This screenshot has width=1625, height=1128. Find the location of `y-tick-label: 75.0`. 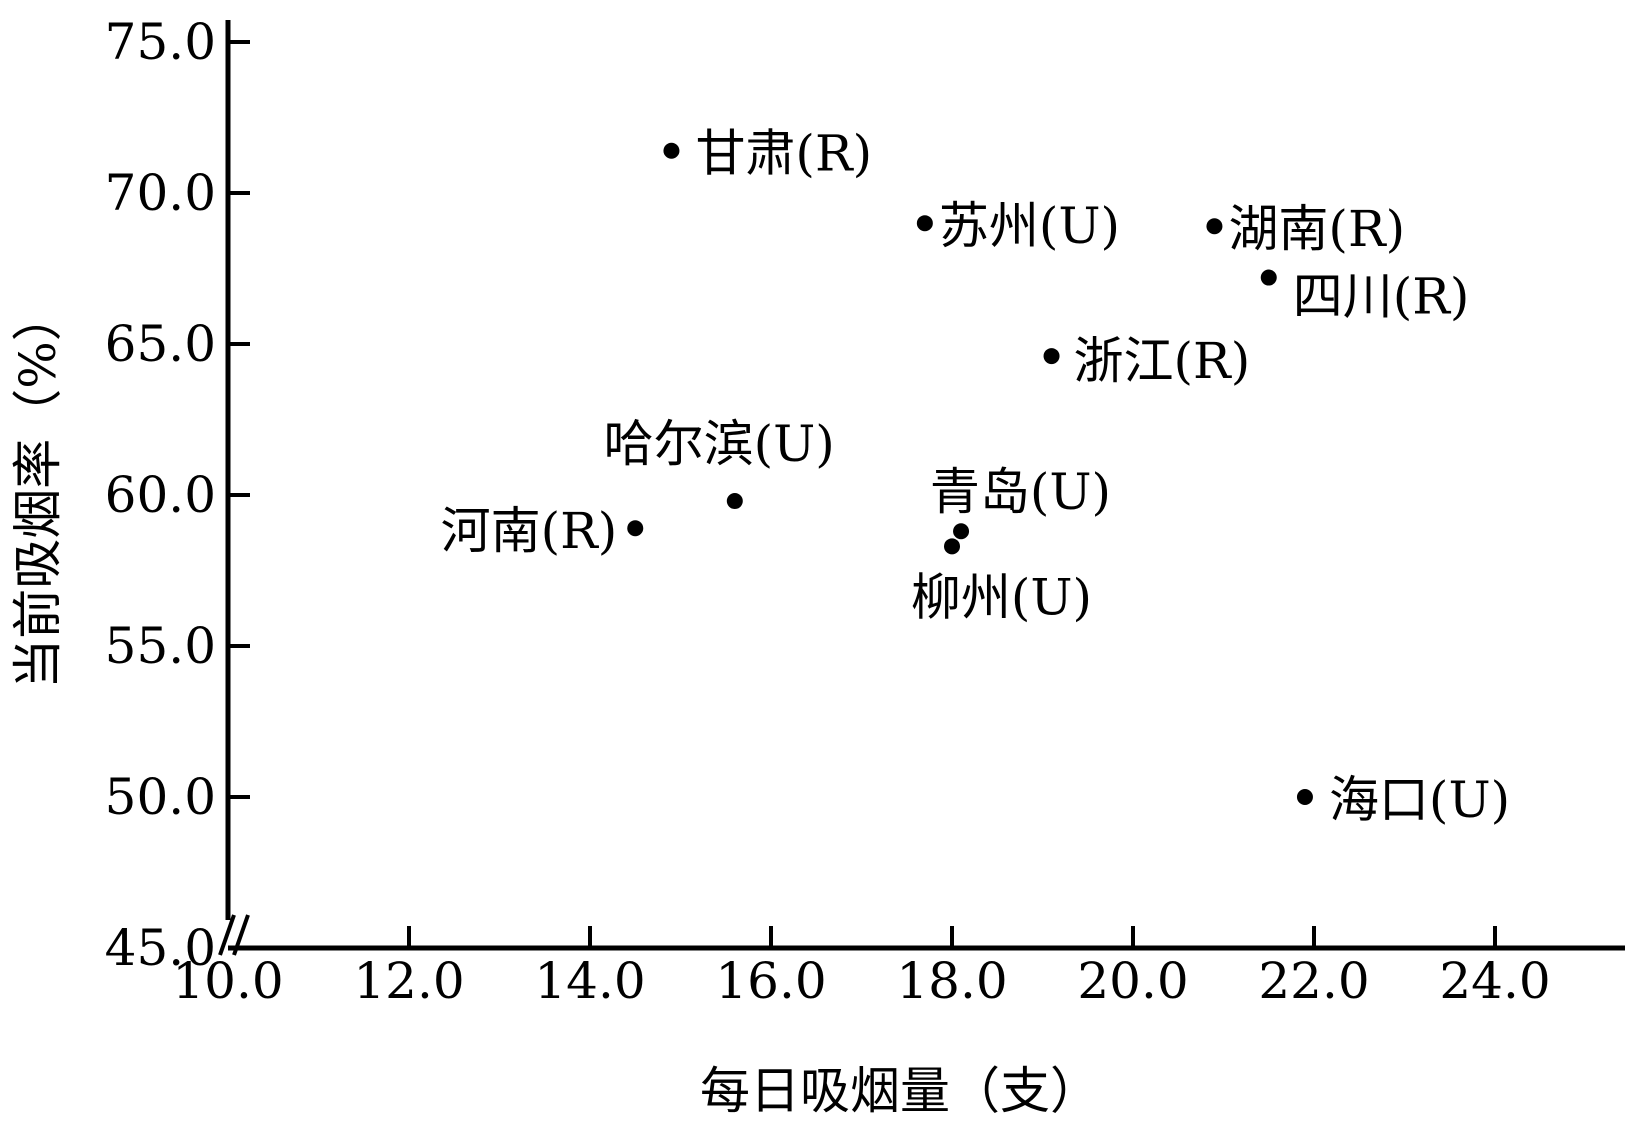

y-tick-label: 75.0 is located at coordinates (160, 42).